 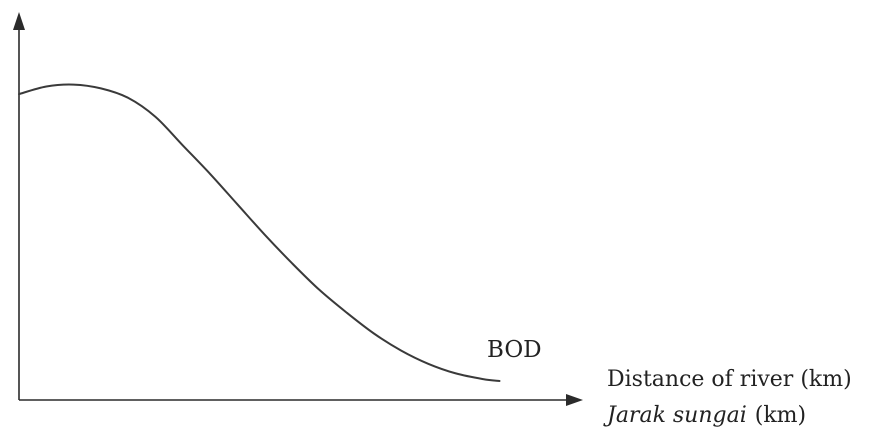 I want to click on x-axis-label-malay: Jarak sungai (km), so click(x=704, y=415).